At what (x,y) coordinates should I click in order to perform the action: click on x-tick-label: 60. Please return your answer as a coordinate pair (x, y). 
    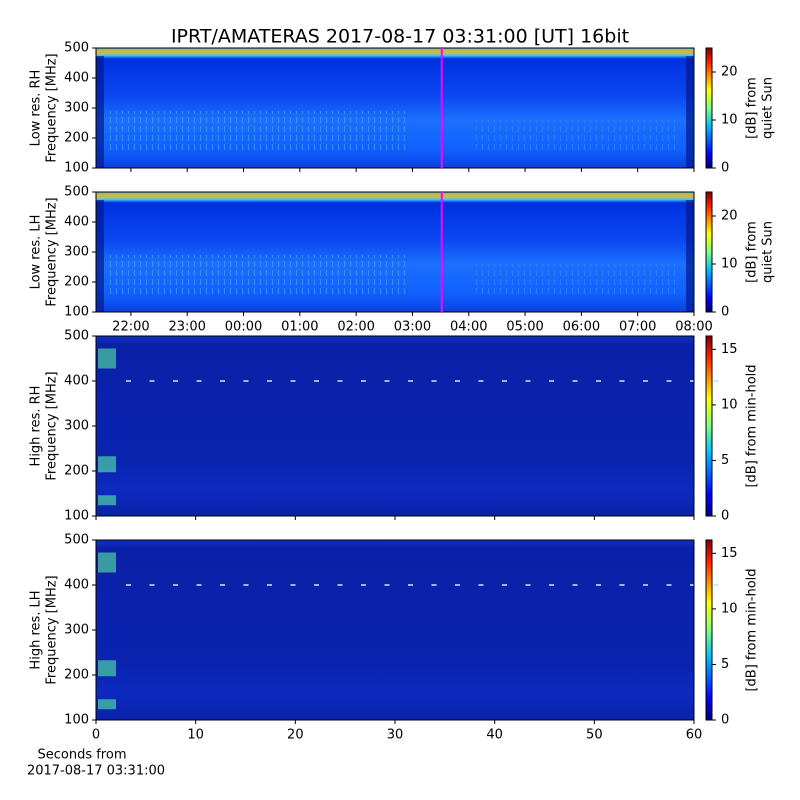
    Looking at the image, I should click on (694, 735).